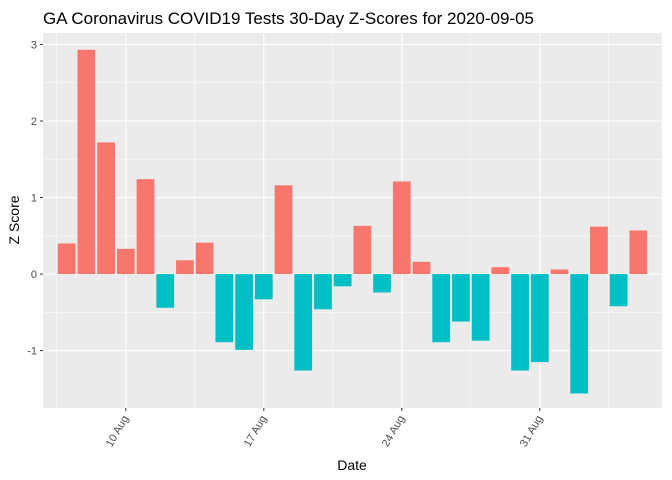 The height and width of the screenshot is (480, 672). I want to click on y-tick-label: 1, so click(34, 199).